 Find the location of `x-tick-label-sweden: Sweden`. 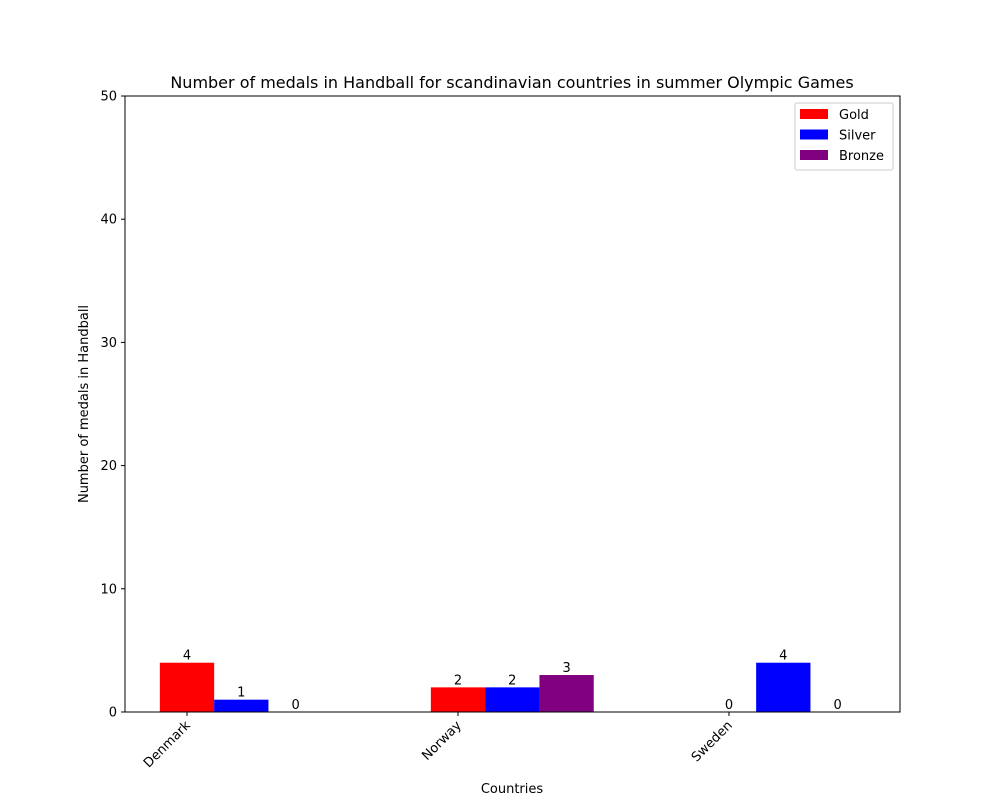

x-tick-label-sweden: Sweden is located at coordinates (712, 741).